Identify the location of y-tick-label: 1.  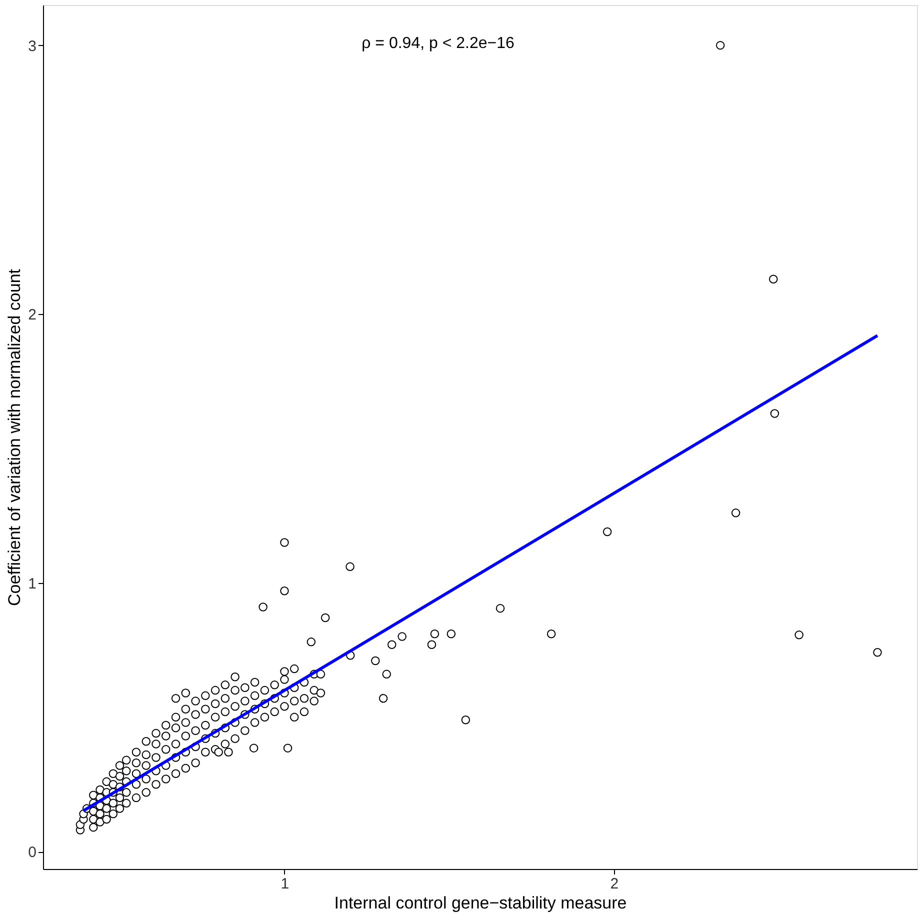
(32, 583).